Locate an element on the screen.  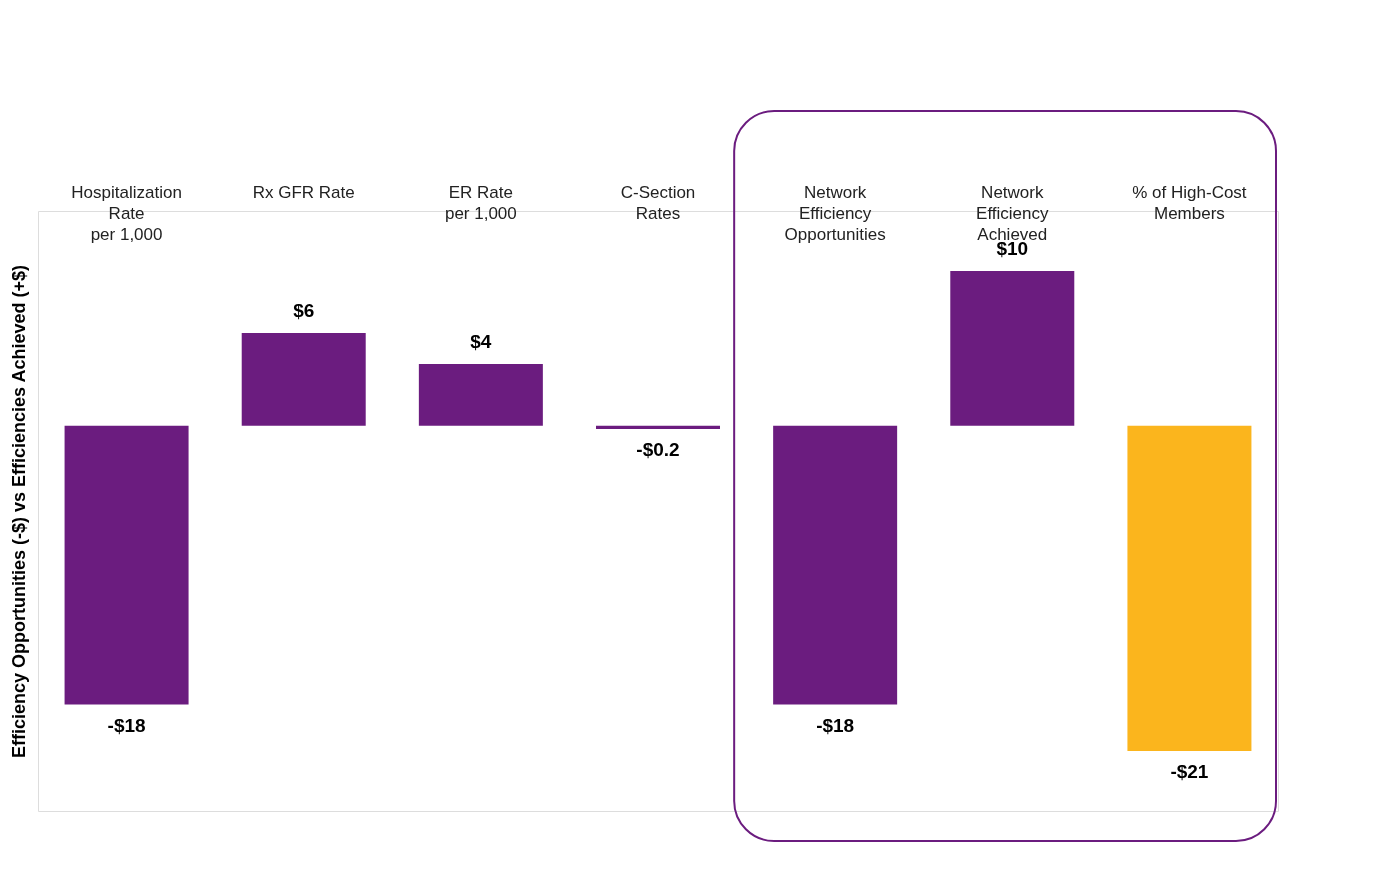
x-tick-label: Network Efficiency Opportunities is located at coordinates (835, 213).